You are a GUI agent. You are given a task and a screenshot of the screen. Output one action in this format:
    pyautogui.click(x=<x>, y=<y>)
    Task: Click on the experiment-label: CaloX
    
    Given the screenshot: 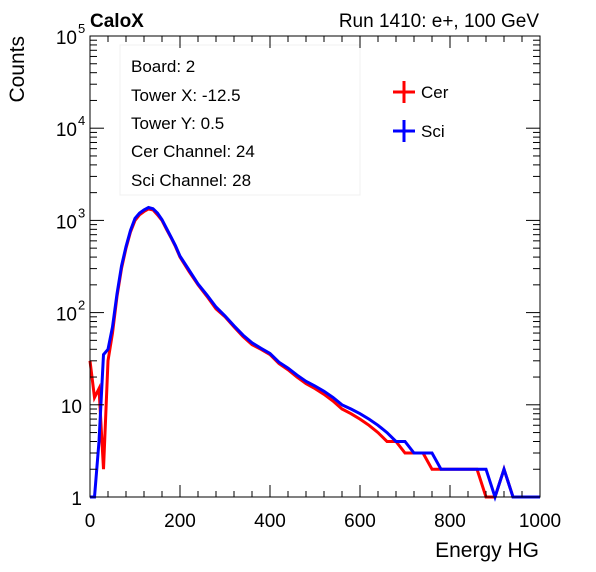 What is the action you would take?
    pyautogui.click(x=117, y=21)
    